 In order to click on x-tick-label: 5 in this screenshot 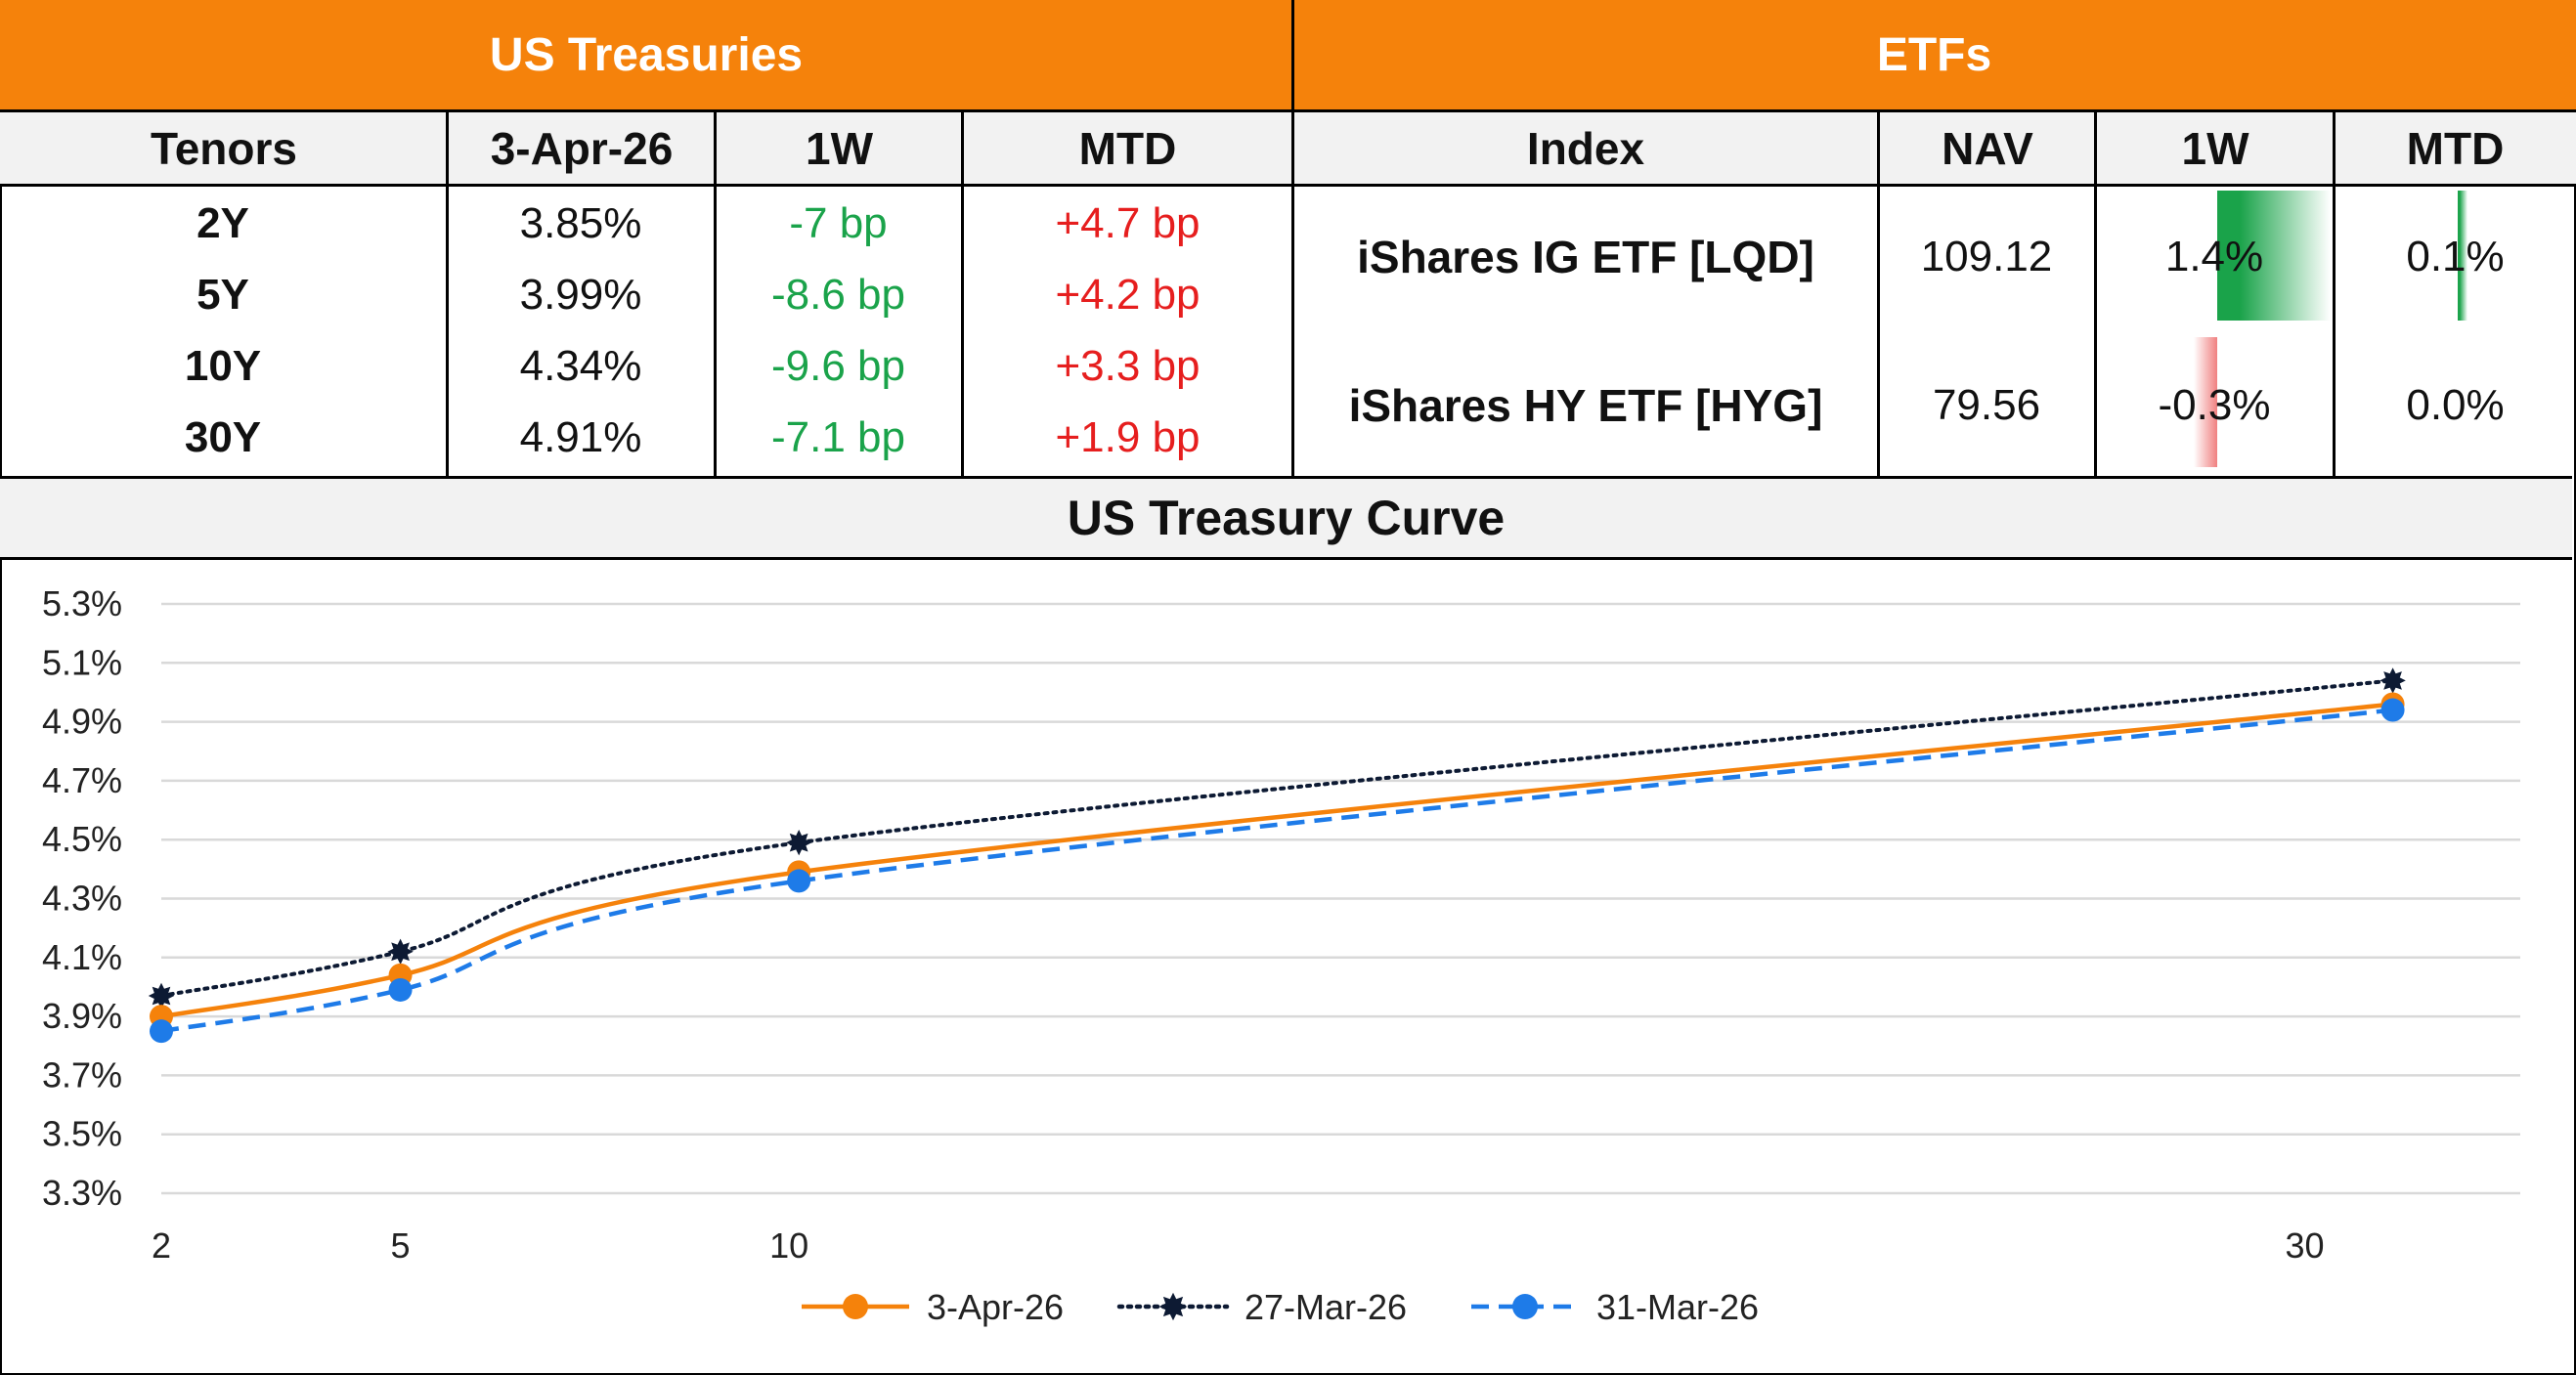, I will do `click(401, 1245)`.